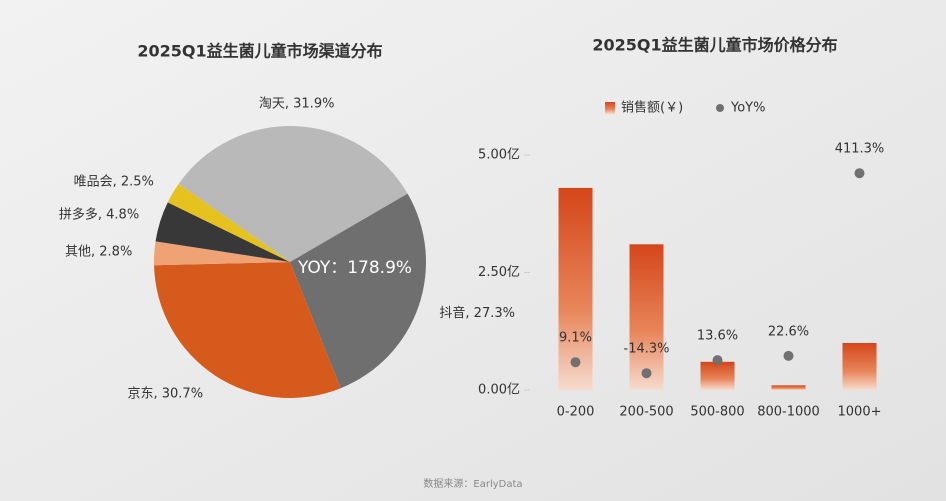 The height and width of the screenshot is (501, 946). What do you see at coordinates (860, 149) in the screenshot?
I see `yoy-label: 411.3%` at bounding box center [860, 149].